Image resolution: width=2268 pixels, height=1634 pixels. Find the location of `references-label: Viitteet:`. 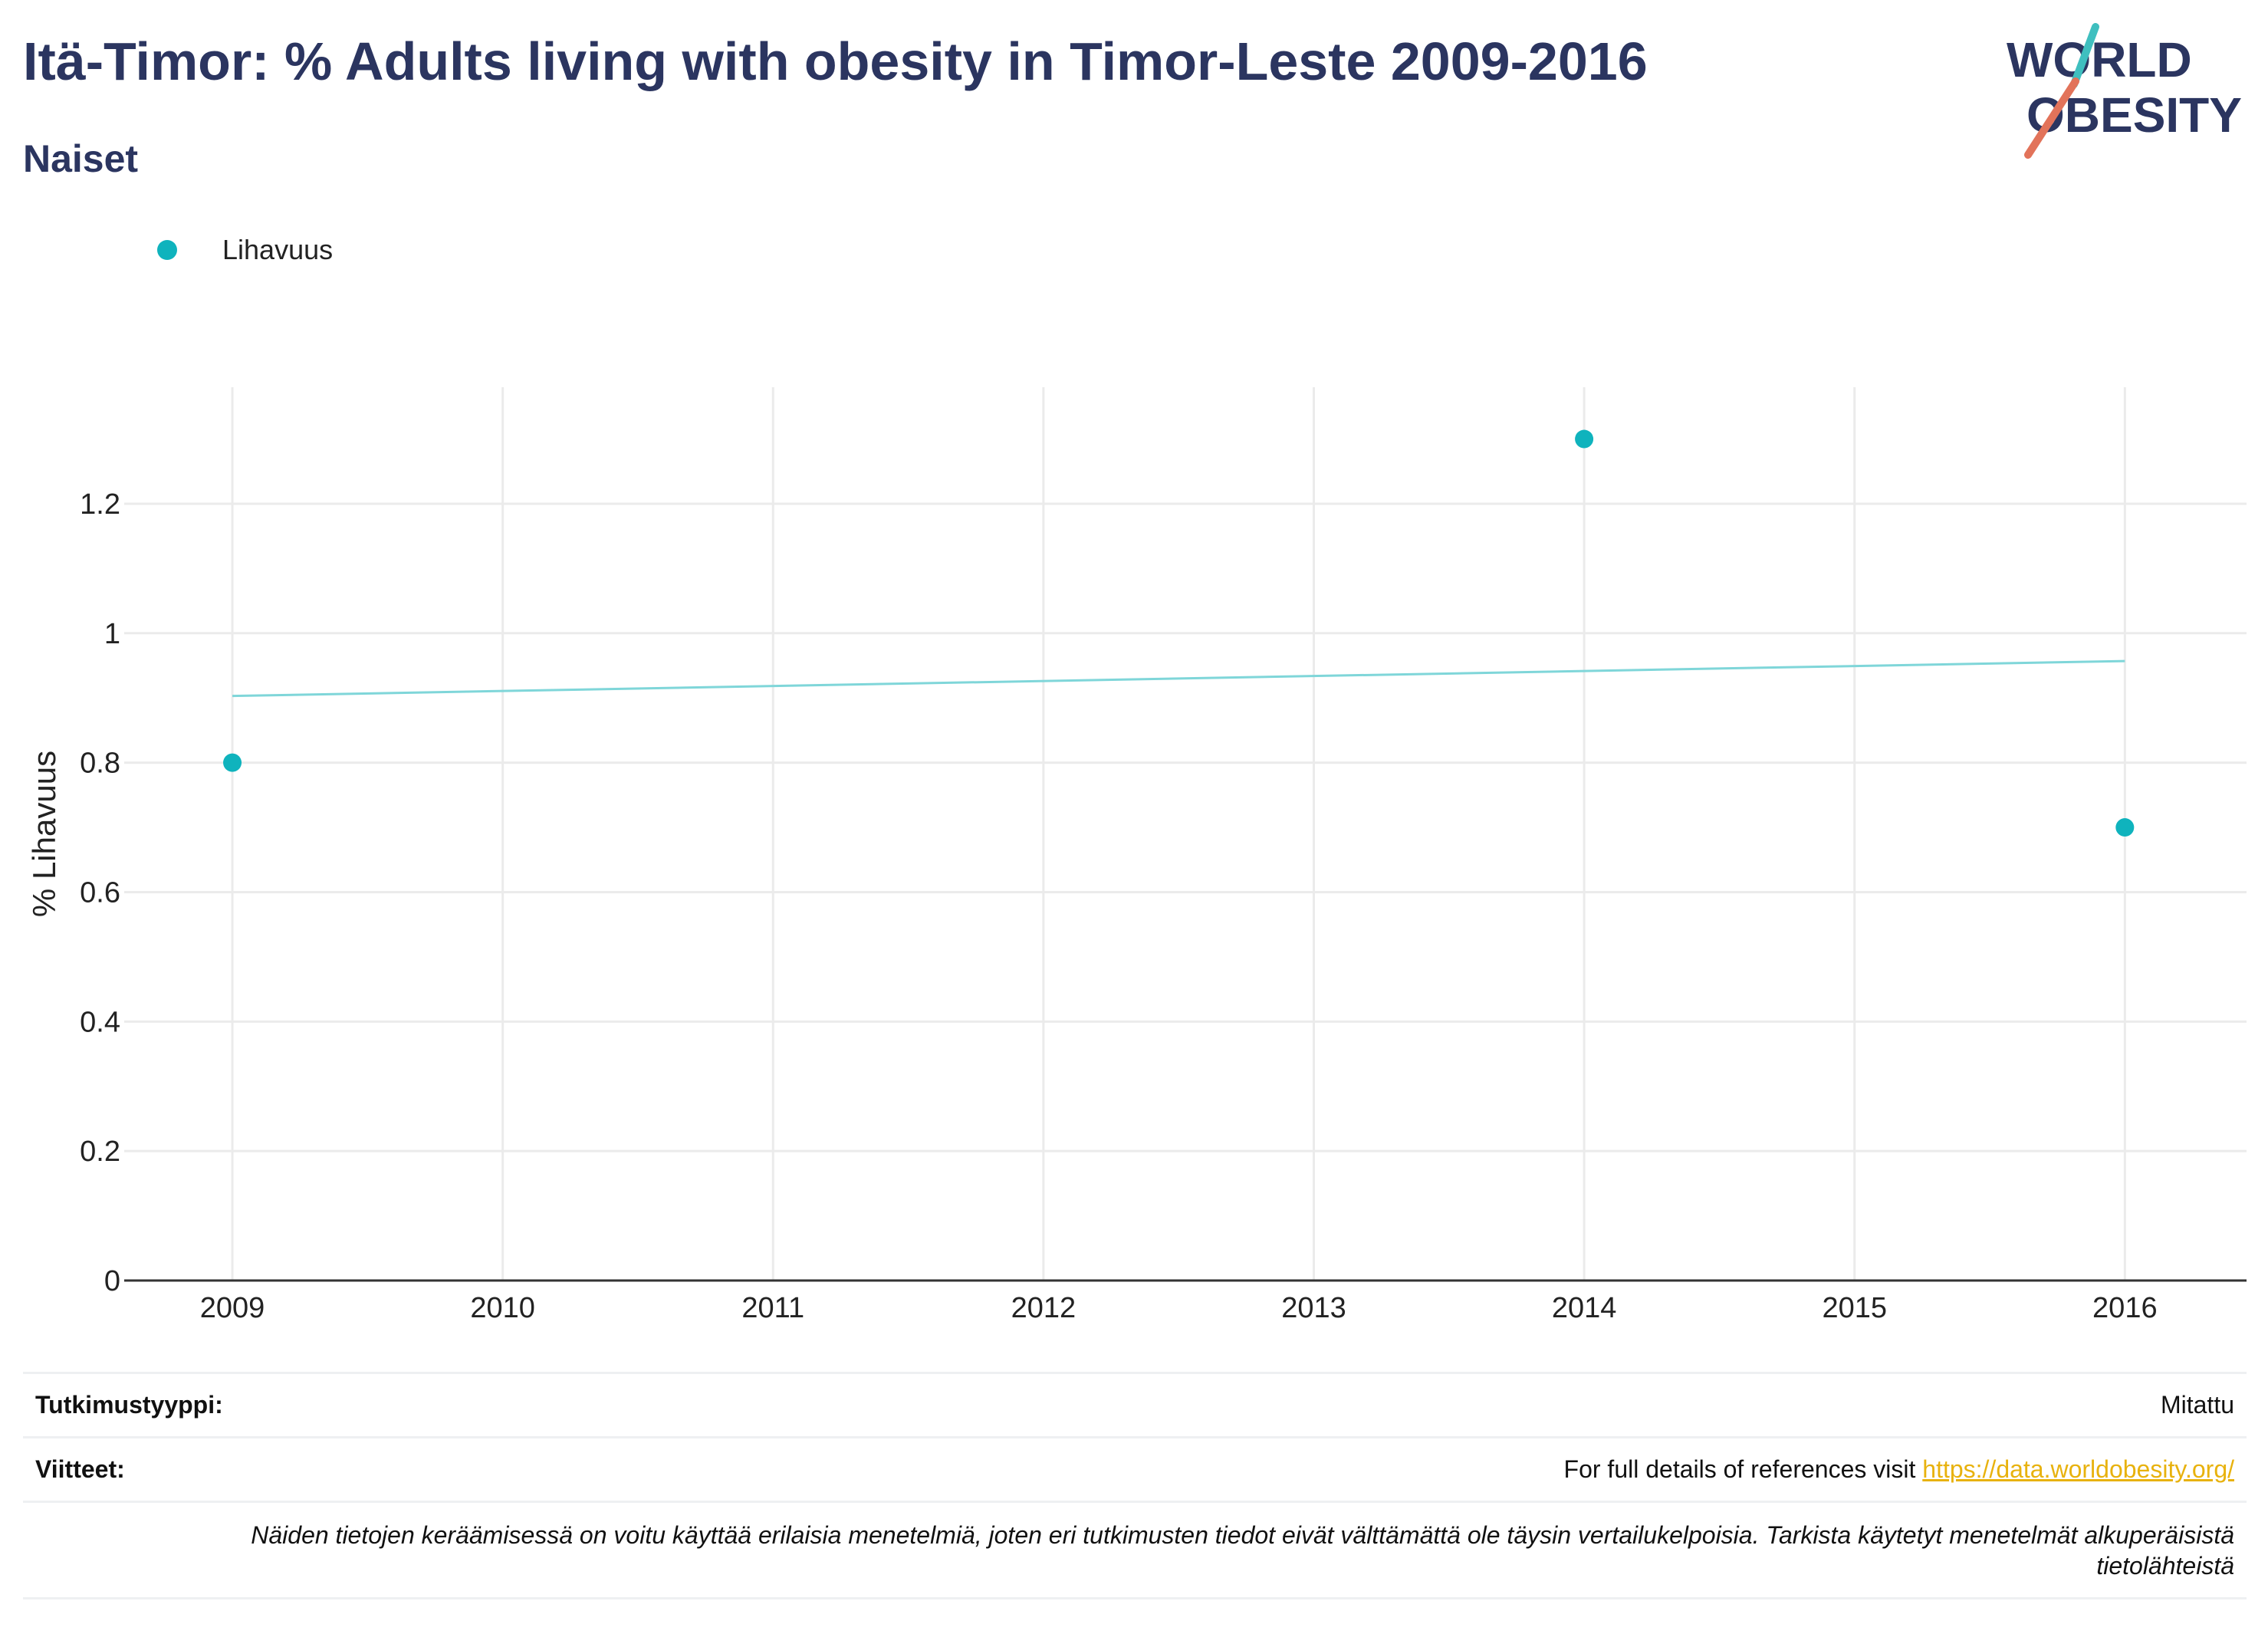

references-label: Viitteet: is located at coordinates (80, 1469).